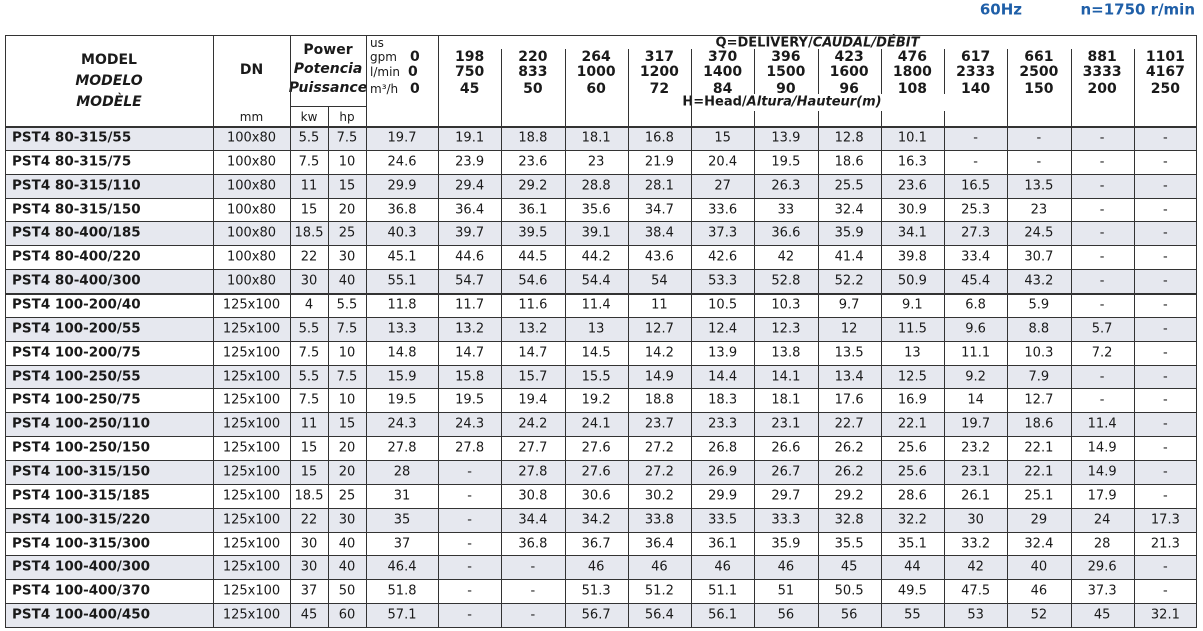 Image resolution: width=1203 pixels, height=631 pixels. Describe the element at coordinates (912, 567) in the screenshot. I see `head-value: 44` at that location.